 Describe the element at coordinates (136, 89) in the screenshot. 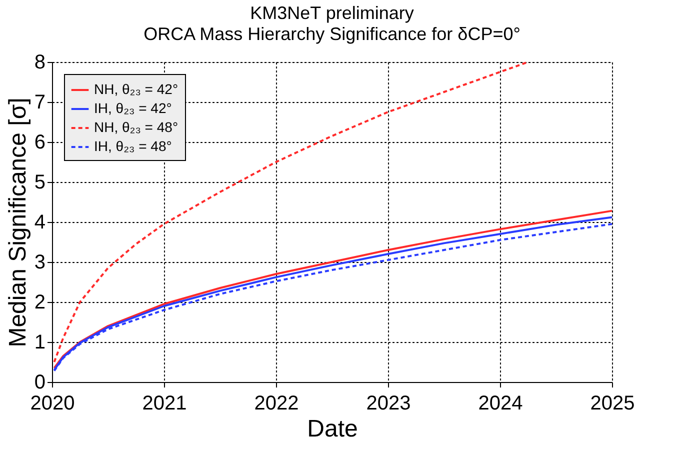

I see `legend-label: NH, θ₂₃ = 42°` at that location.